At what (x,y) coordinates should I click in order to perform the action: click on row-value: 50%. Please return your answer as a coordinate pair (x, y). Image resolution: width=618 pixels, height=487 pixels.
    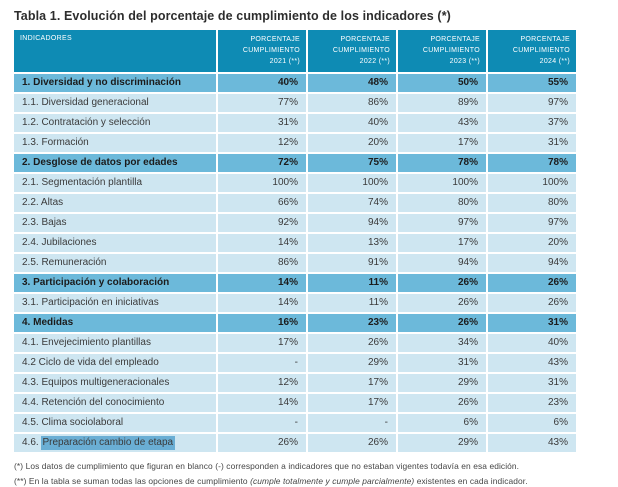
    Looking at the image, I should click on (442, 82).